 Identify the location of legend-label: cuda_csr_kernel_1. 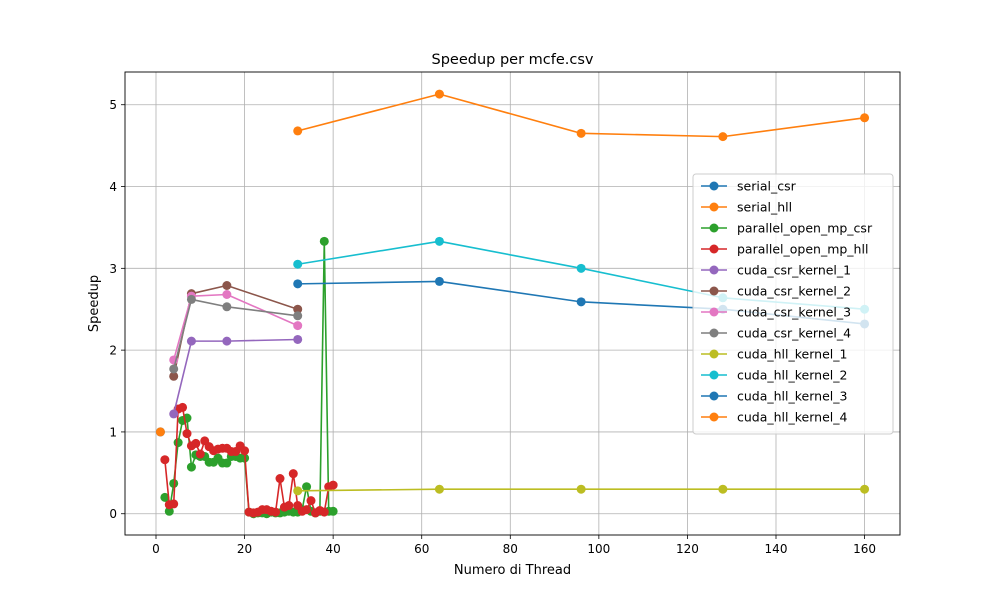
(794, 270).